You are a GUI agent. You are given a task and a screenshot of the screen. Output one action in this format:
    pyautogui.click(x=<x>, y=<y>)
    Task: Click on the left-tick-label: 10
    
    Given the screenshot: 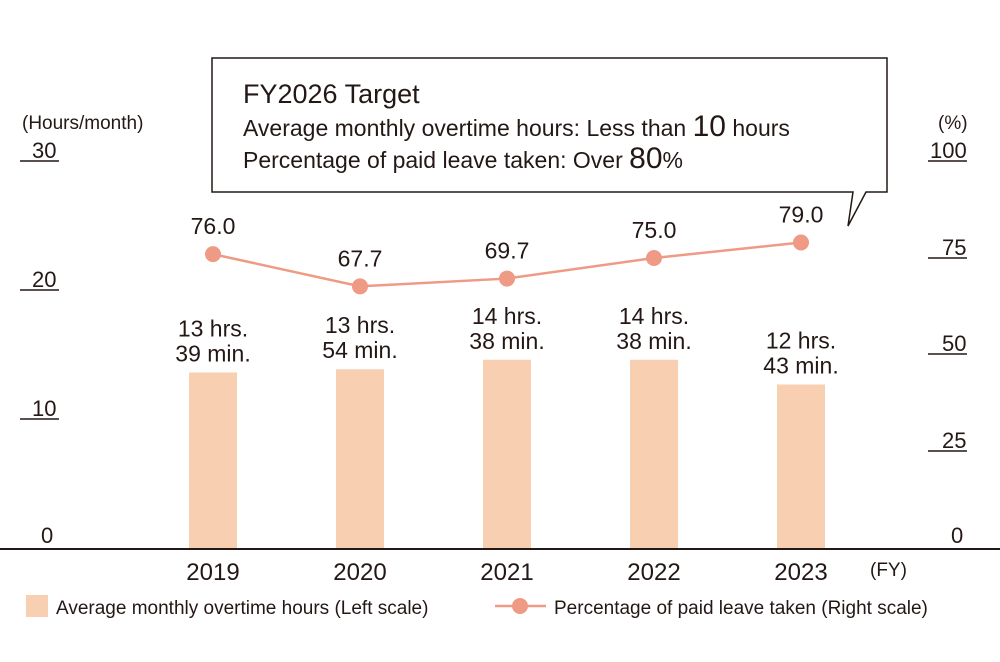 What is the action you would take?
    pyautogui.click(x=44, y=408)
    